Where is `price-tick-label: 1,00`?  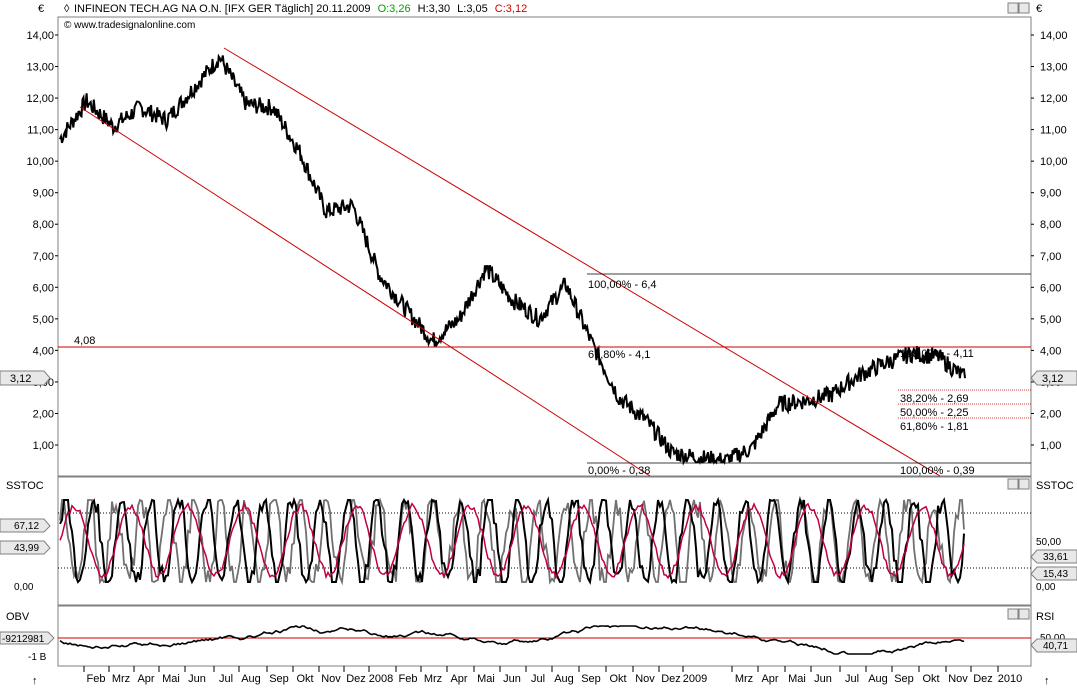 price-tick-label: 1,00 is located at coordinates (1050, 446).